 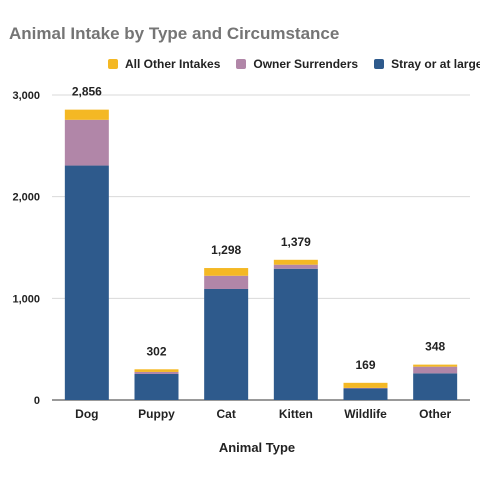 I want to click on total-label: 1,379, so click(x=296, y=242).